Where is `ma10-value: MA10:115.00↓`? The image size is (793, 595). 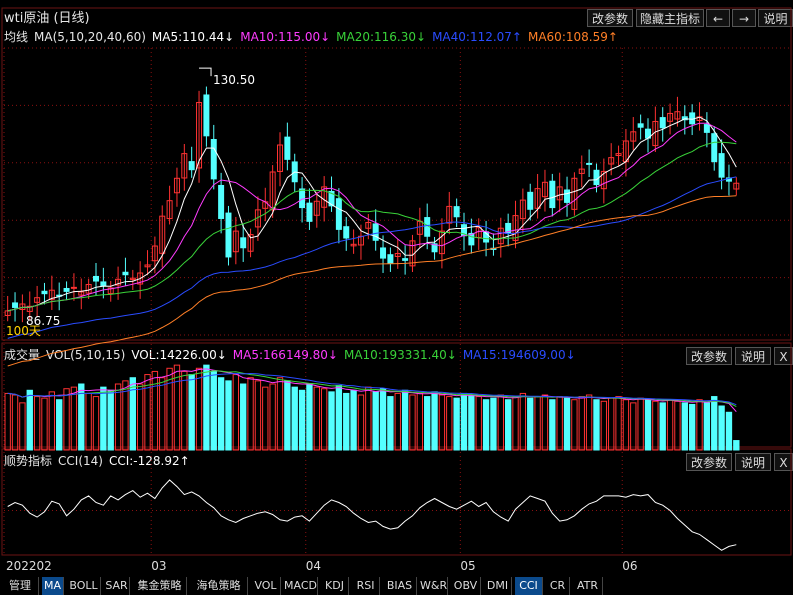 ma10-value: MA10:115.00↓ is located at coordinates (285, 37).